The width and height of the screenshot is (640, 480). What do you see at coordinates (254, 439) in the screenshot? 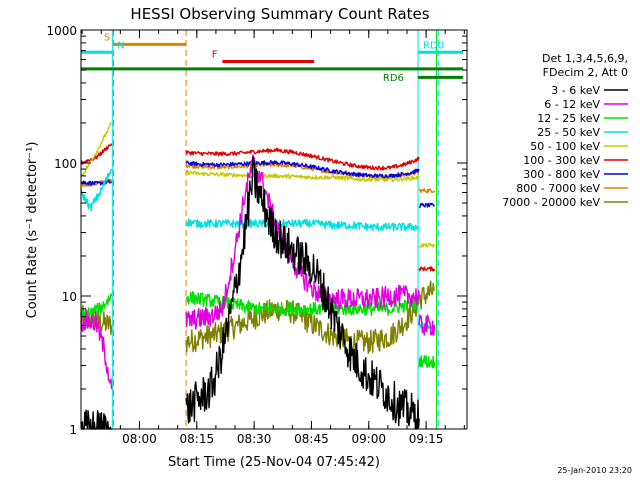
I see `x-tick-label: 08:30` at bounding box center [254, 439].